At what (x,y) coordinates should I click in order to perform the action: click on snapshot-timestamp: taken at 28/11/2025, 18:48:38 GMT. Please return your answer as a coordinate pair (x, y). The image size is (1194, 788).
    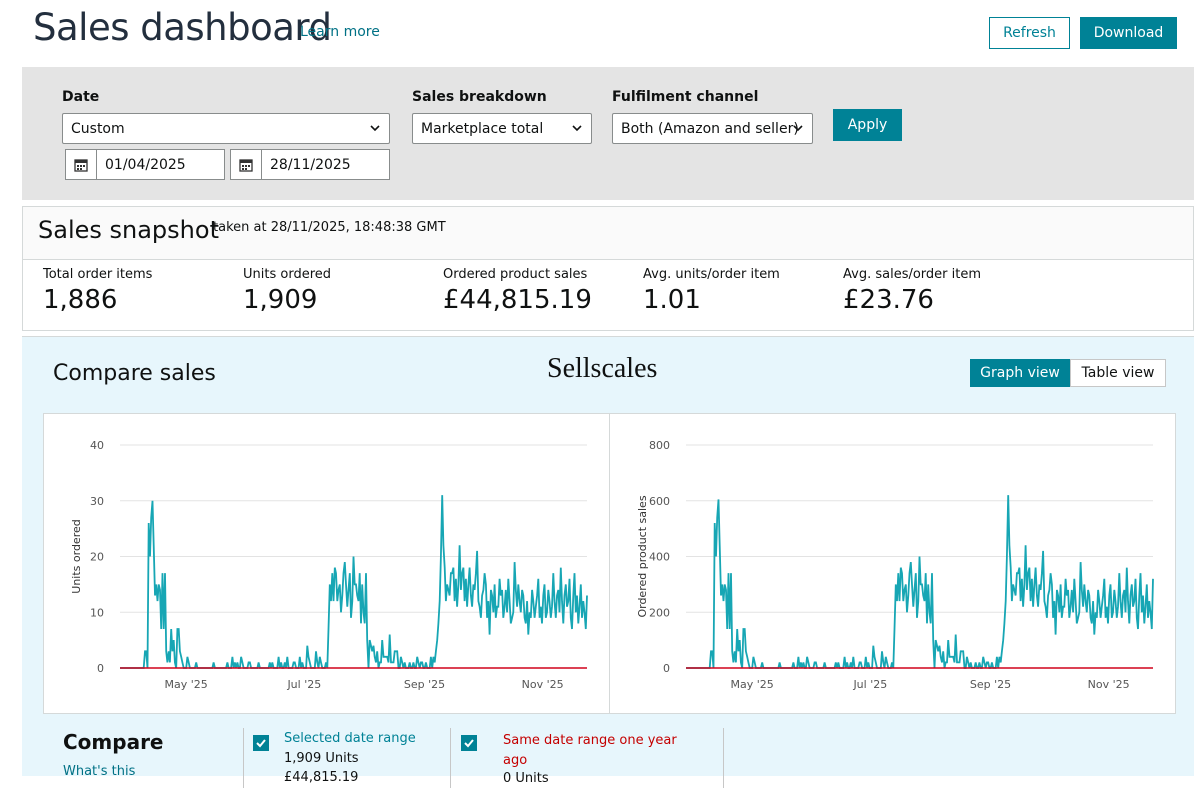
    Looking at the image, I should click on (329, 227).